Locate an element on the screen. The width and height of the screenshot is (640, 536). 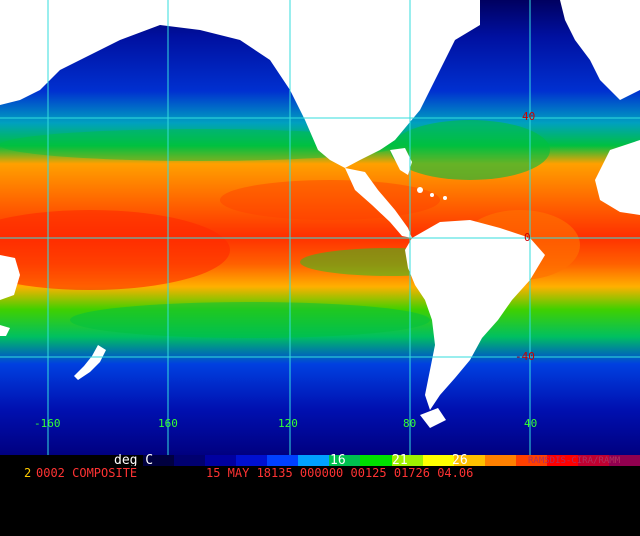
south-tip is located at coordinates (433, 418).